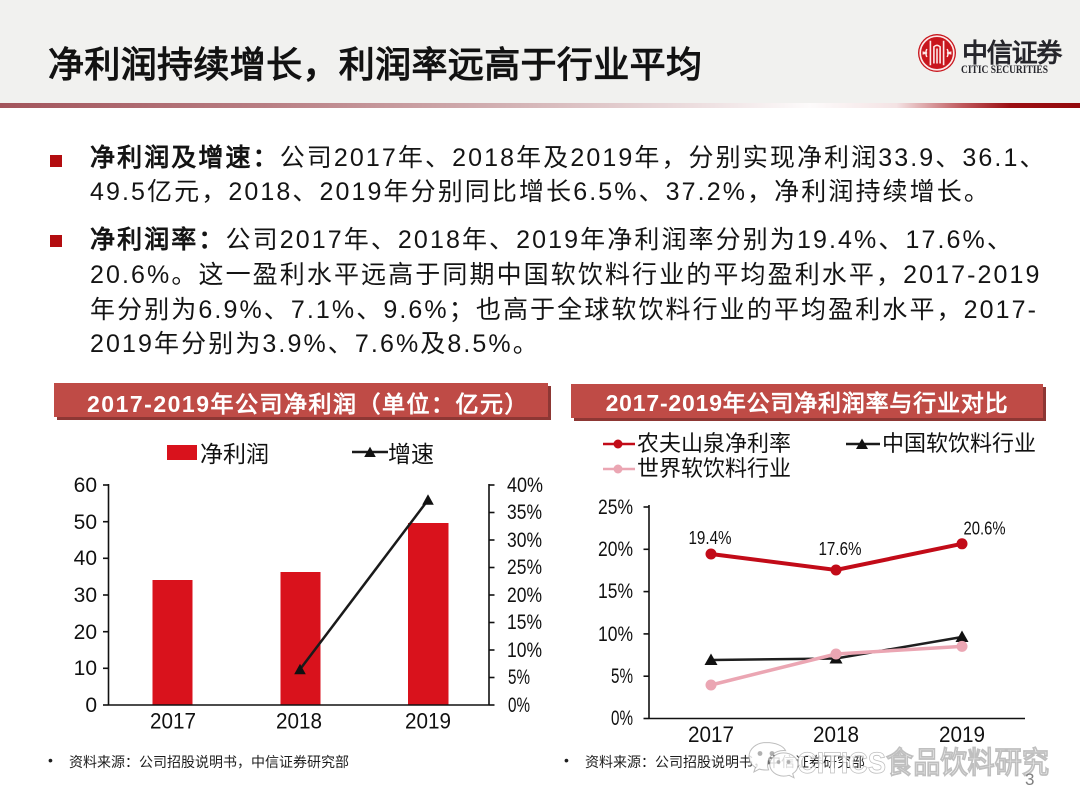 The width and height of the screenshot is (1080, 810). Describe the element at coordinates (714, 468) in the screenshot. I see `svg-text: 世界软饮料行业` at that location.